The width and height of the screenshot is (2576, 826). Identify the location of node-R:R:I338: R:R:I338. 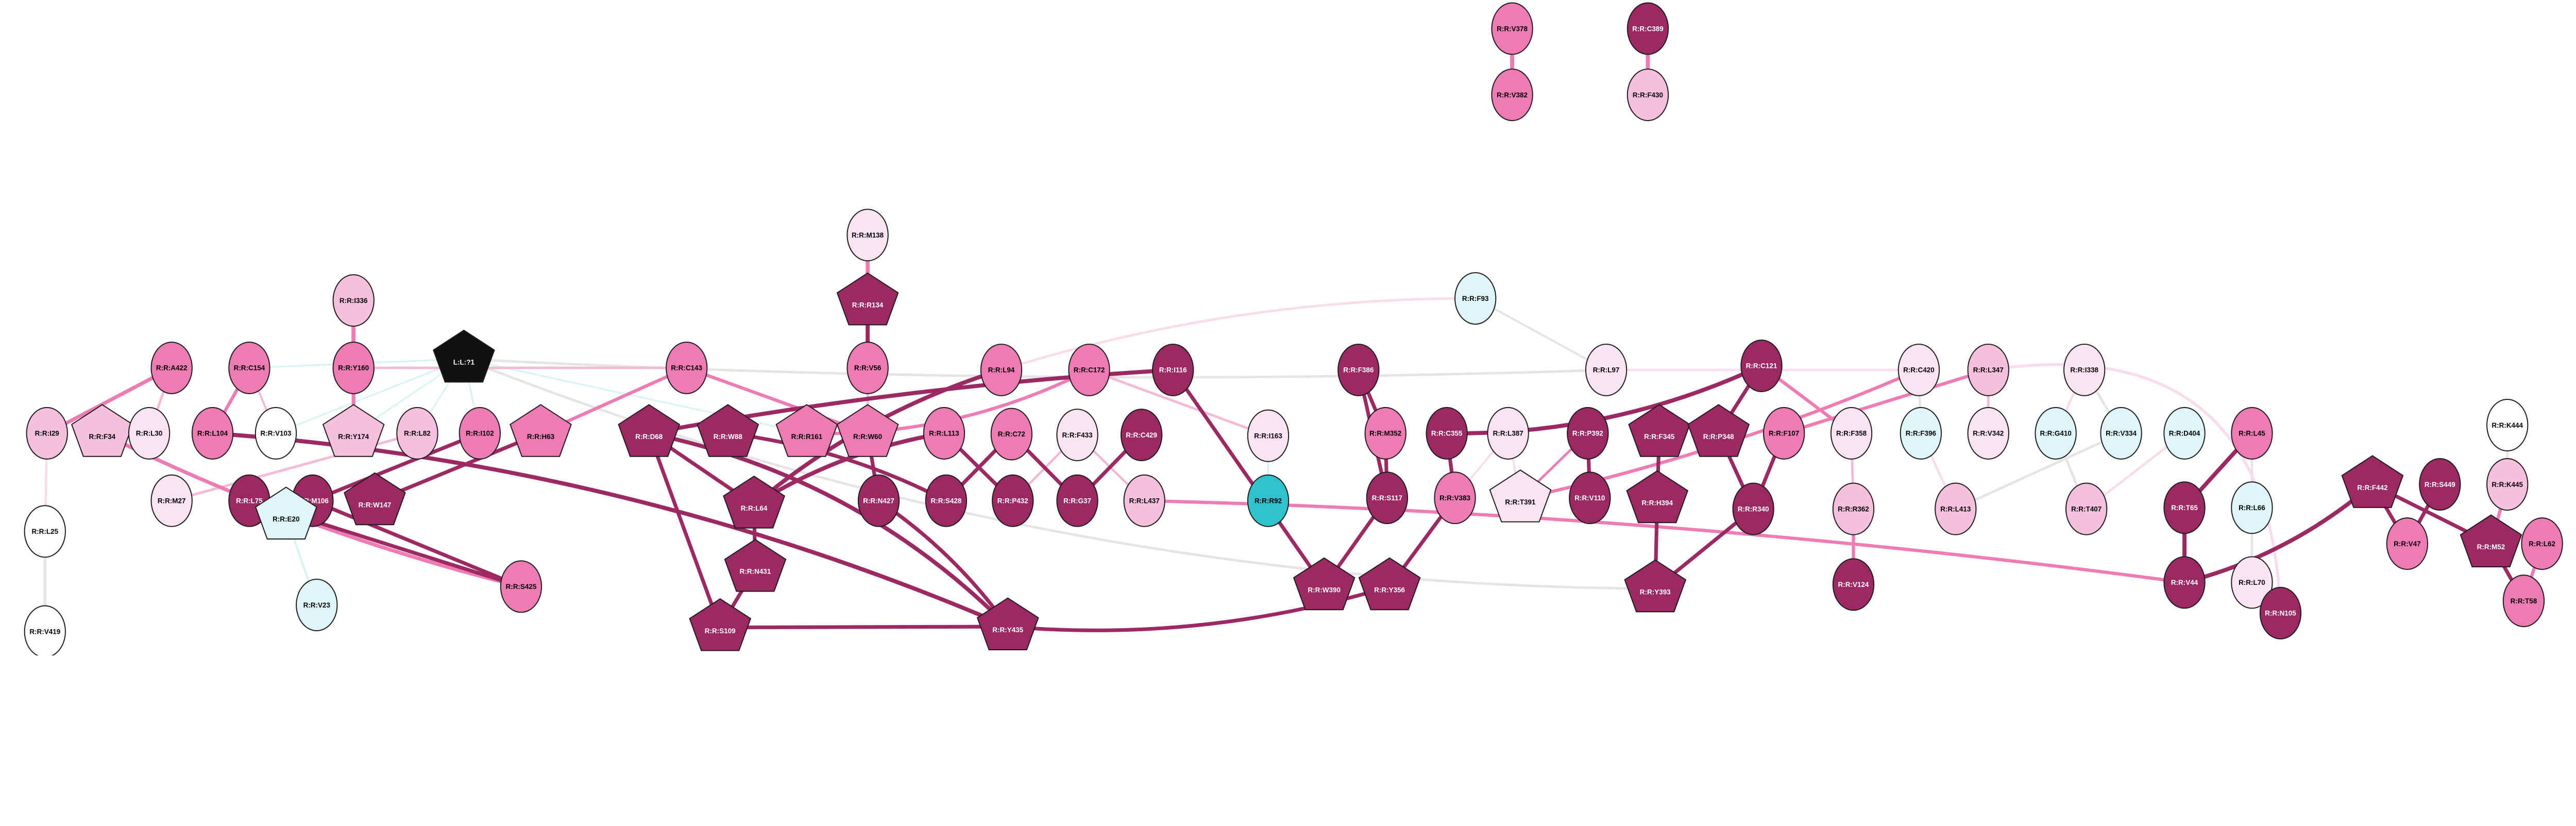
(2084, 369).